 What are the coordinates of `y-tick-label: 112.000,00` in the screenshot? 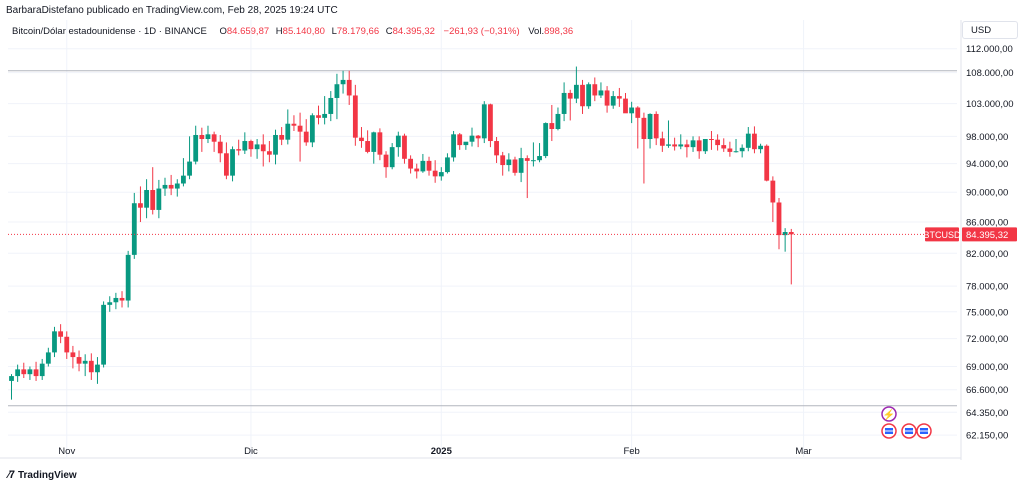 It's located at (989, 49).